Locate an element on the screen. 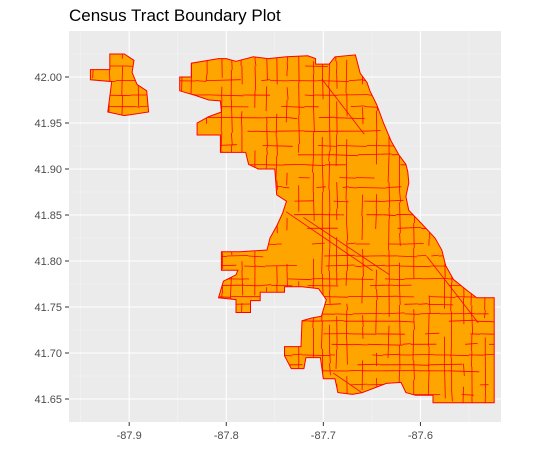 This screenshot has width=536, height=452. x-axis: -87.9 -87.8 -87.7 -87.6 is located at coordinates (275, 432).